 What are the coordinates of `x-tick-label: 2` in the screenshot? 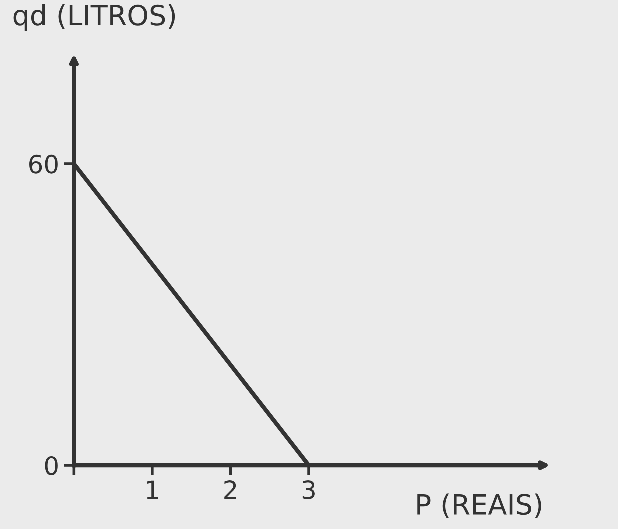 It's located at (230, 490).